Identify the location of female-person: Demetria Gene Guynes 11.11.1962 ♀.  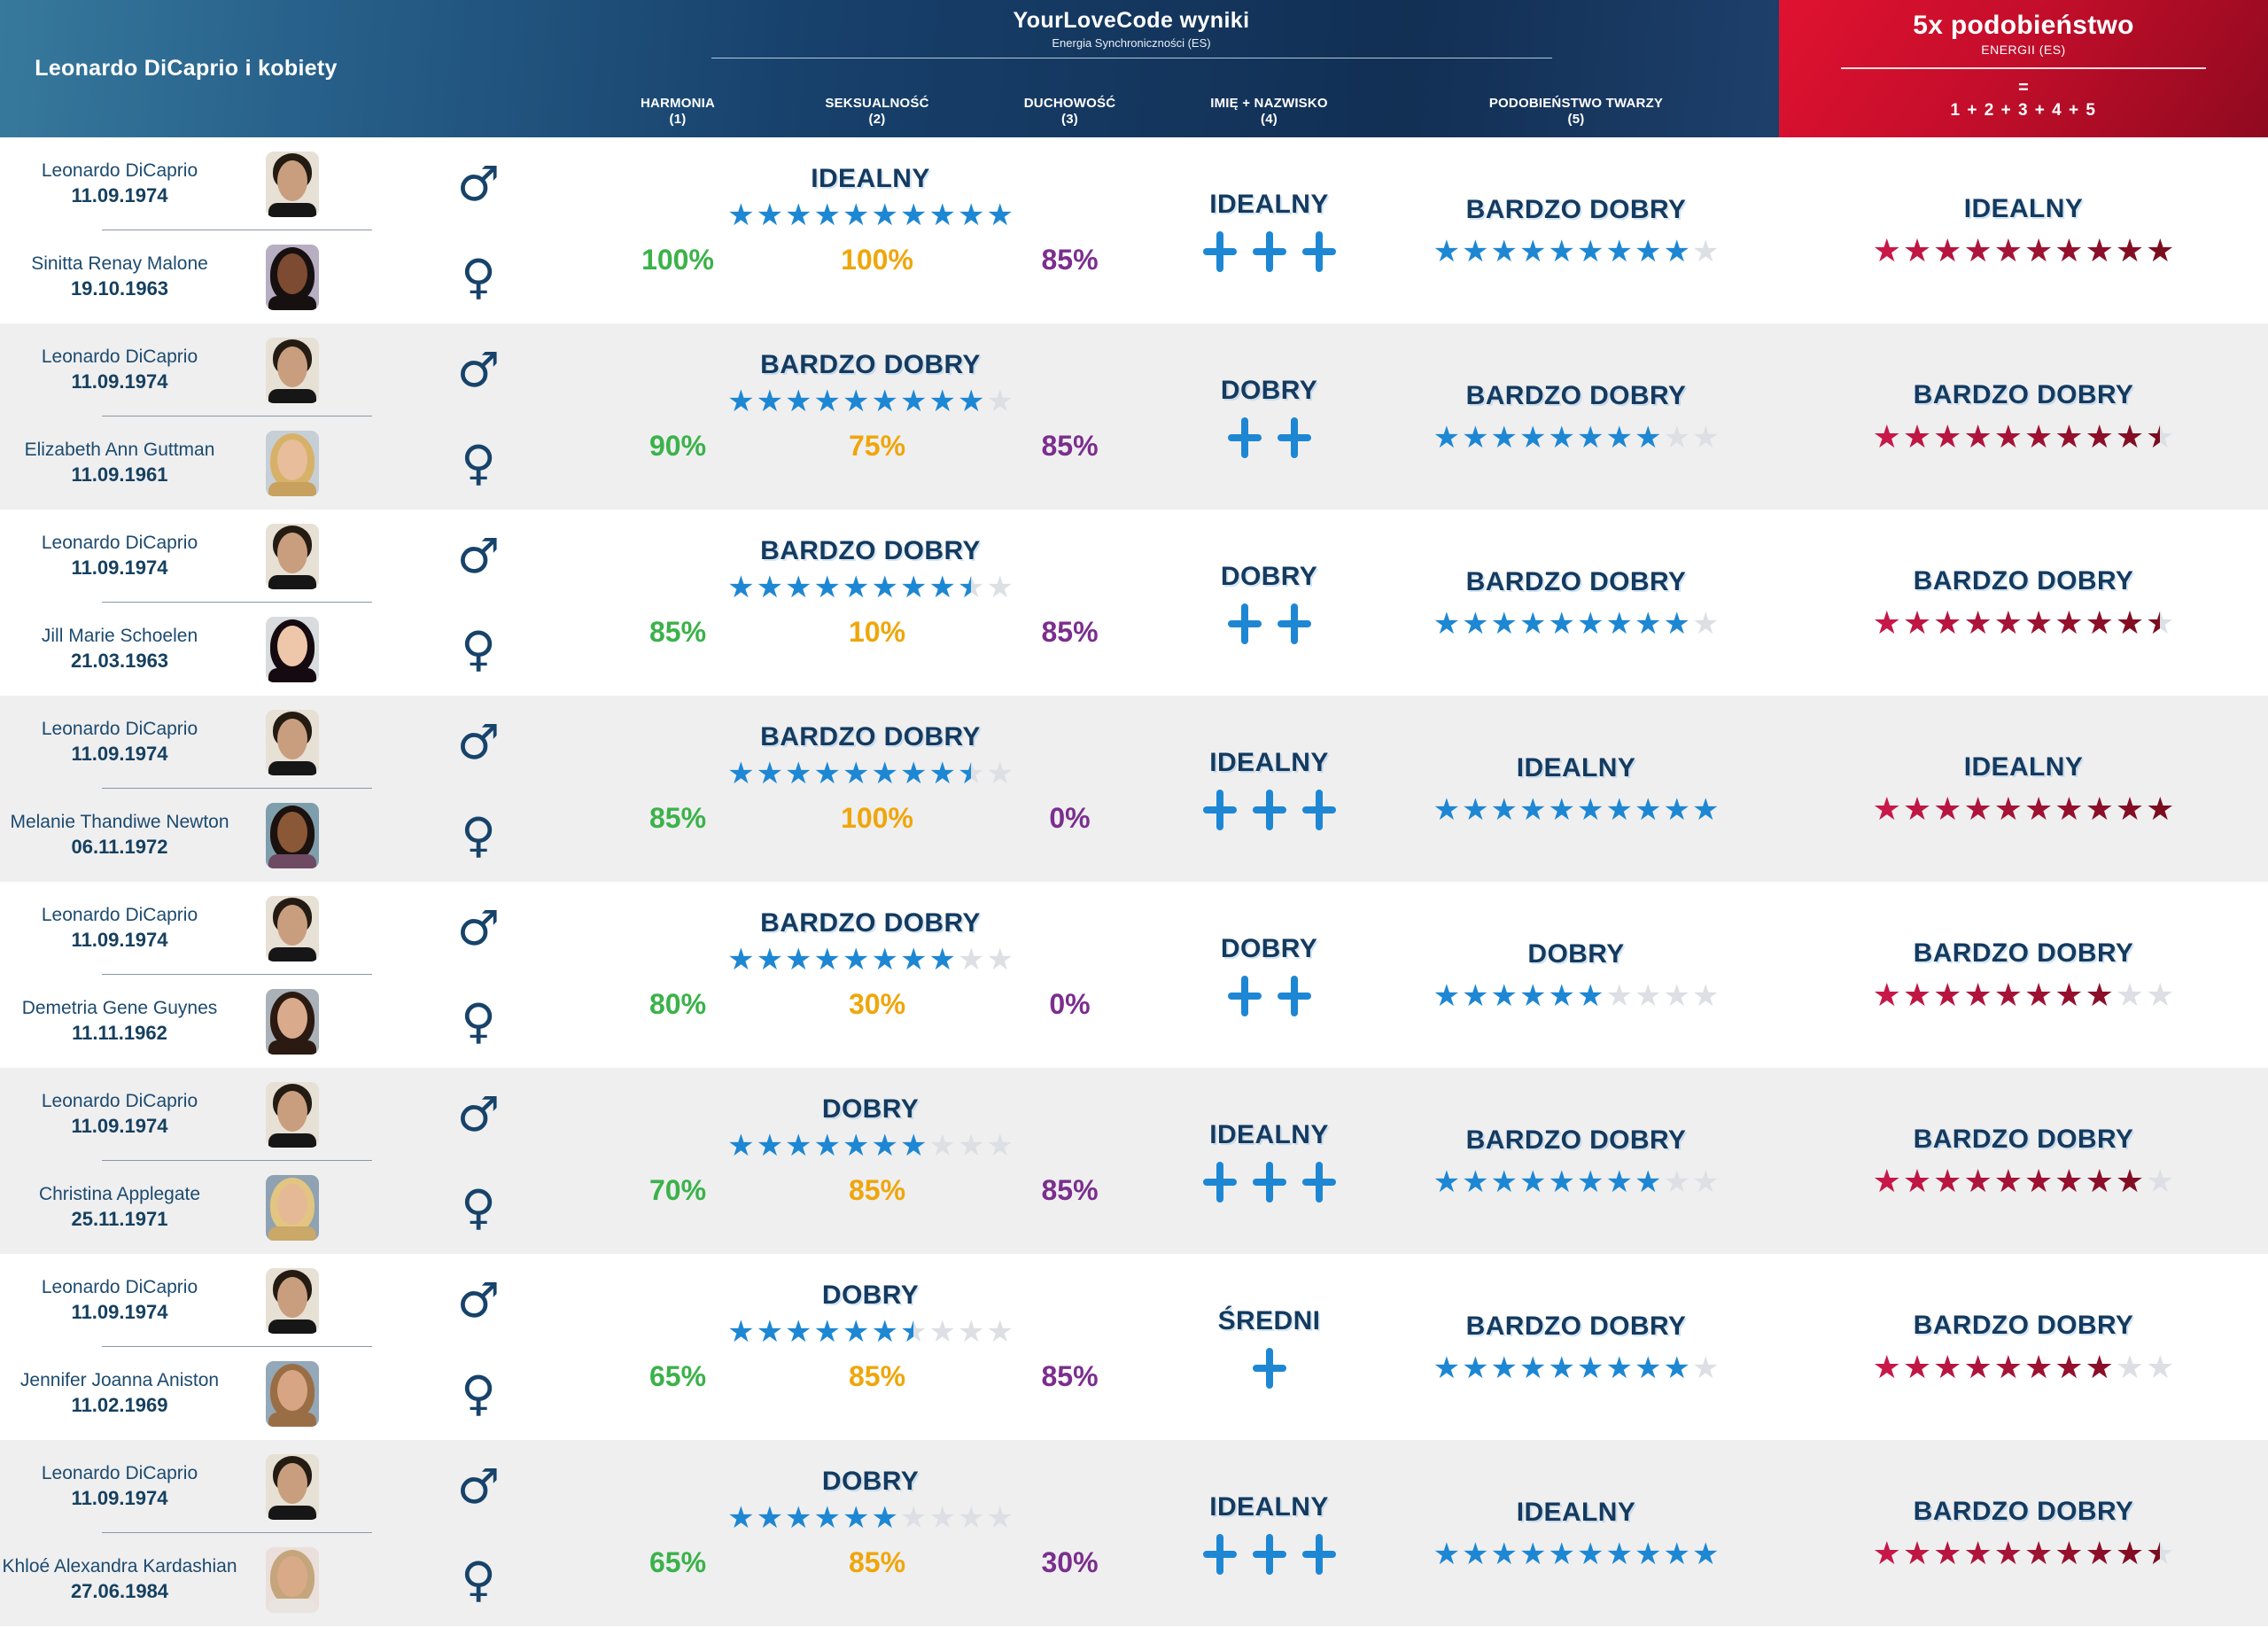
(288, 1021).